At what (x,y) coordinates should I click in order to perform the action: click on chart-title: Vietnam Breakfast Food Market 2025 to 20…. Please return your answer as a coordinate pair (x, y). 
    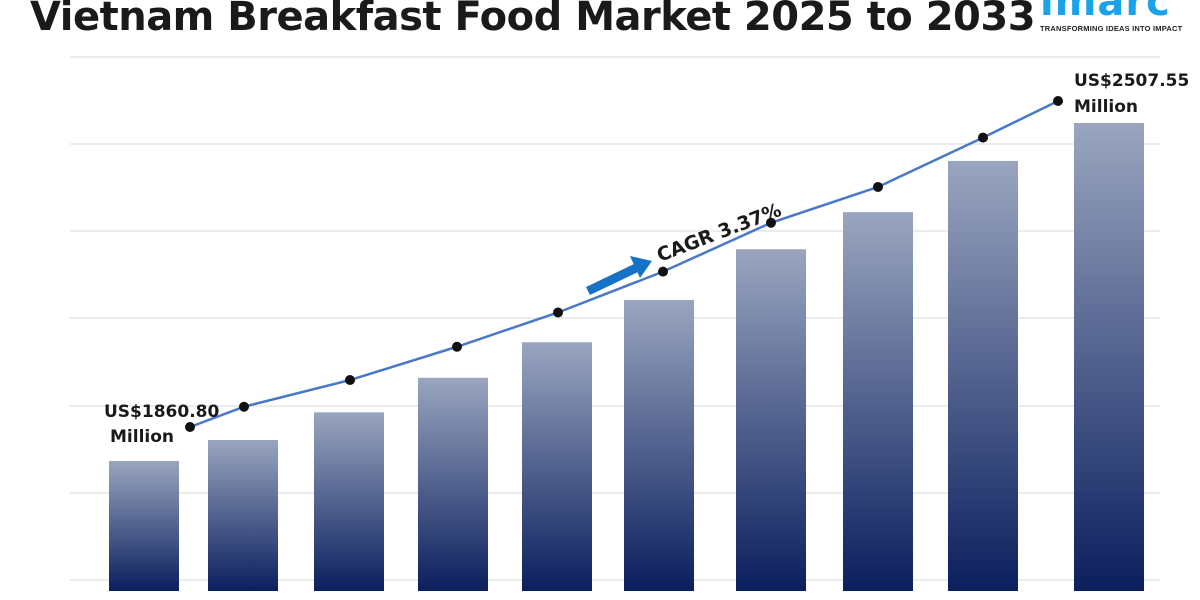
    Looking at the image, I should click on (533, 20).